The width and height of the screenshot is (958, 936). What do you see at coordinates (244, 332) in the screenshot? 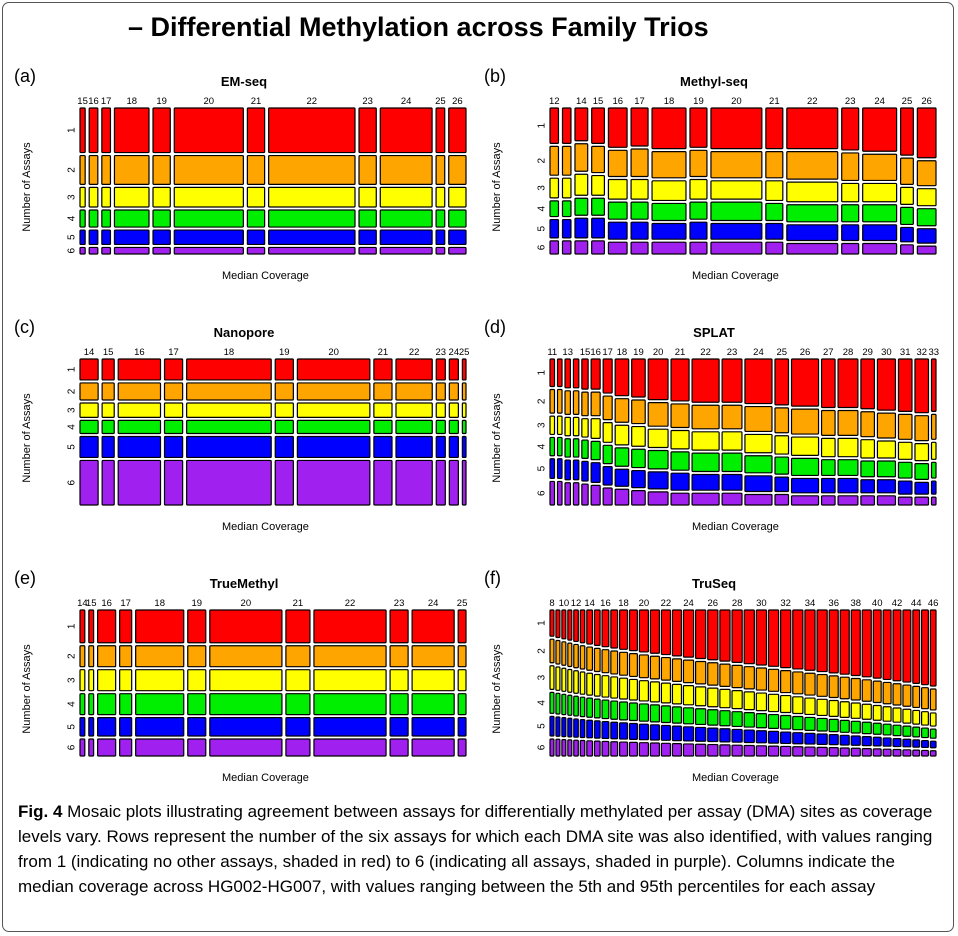
I see `panel-title: Nanopore` at bounding box center [244, 332].